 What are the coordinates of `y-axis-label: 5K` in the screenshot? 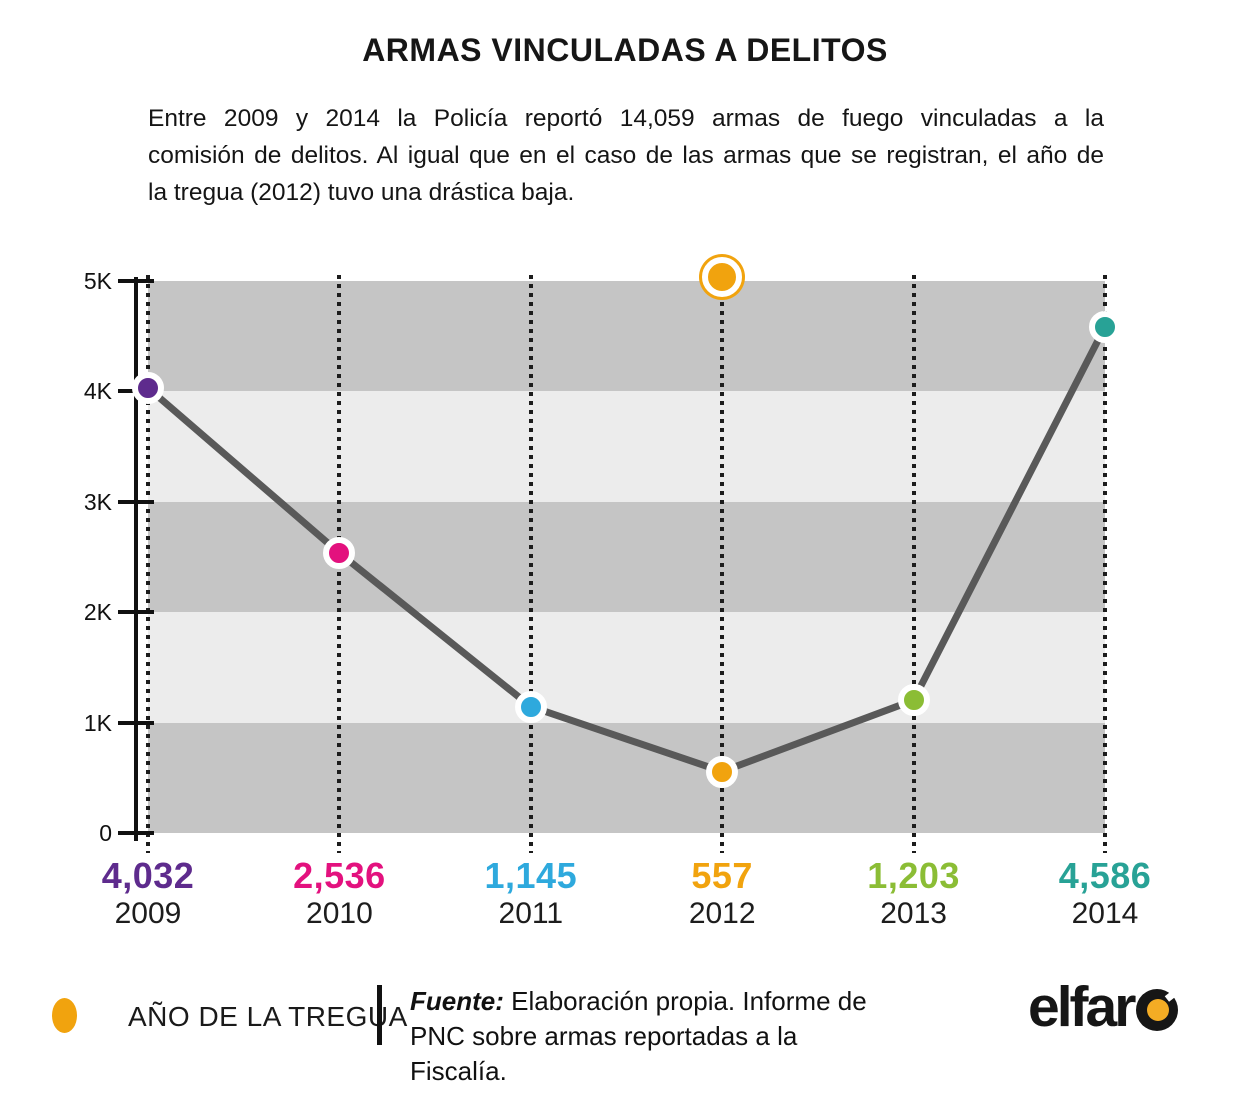 It's located at (97, 281).